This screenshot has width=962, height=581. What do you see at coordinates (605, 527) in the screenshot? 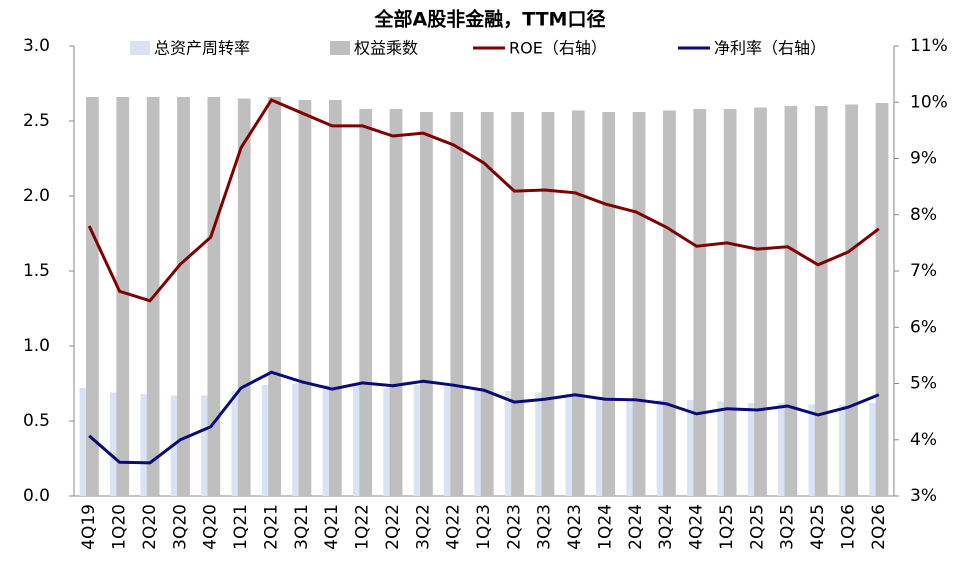
I see `x-tick-label: 1Q24` at bounding box center [605, 527].